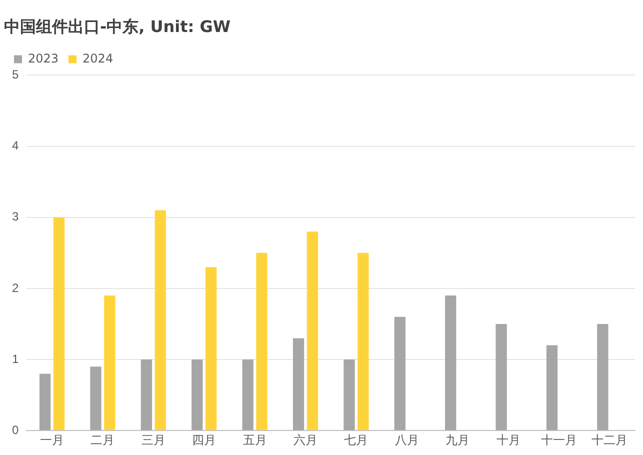  I want to click on x-tick-label: 七月, so click(356, 440).